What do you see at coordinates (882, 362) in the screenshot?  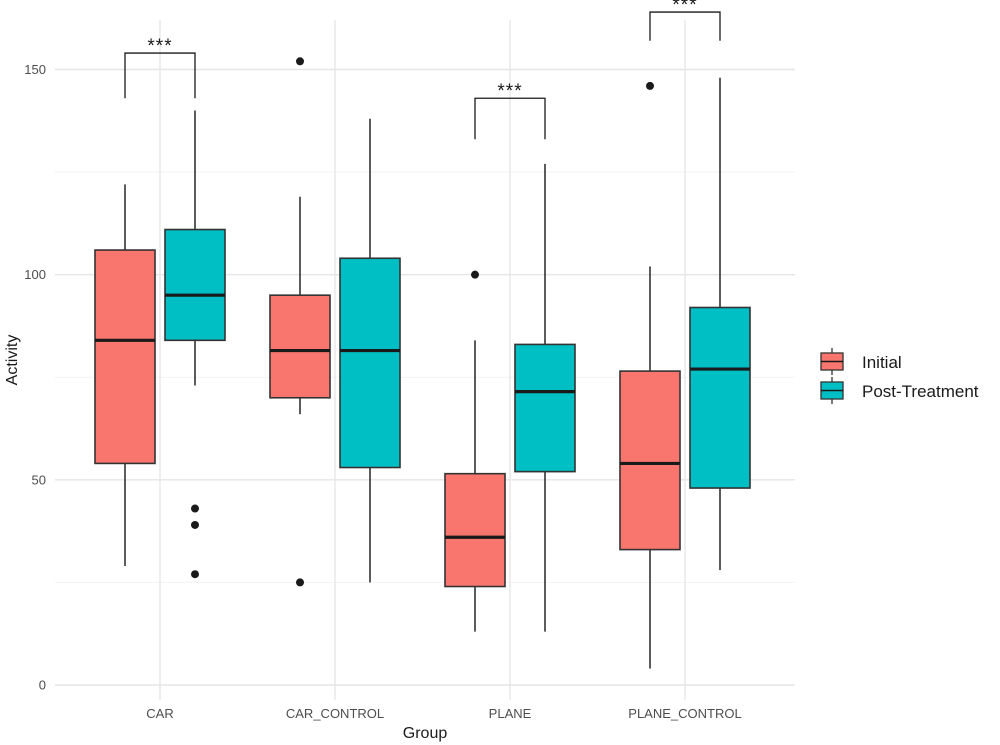 I see `legend-label: Initial` at bounding box center [882, 362].